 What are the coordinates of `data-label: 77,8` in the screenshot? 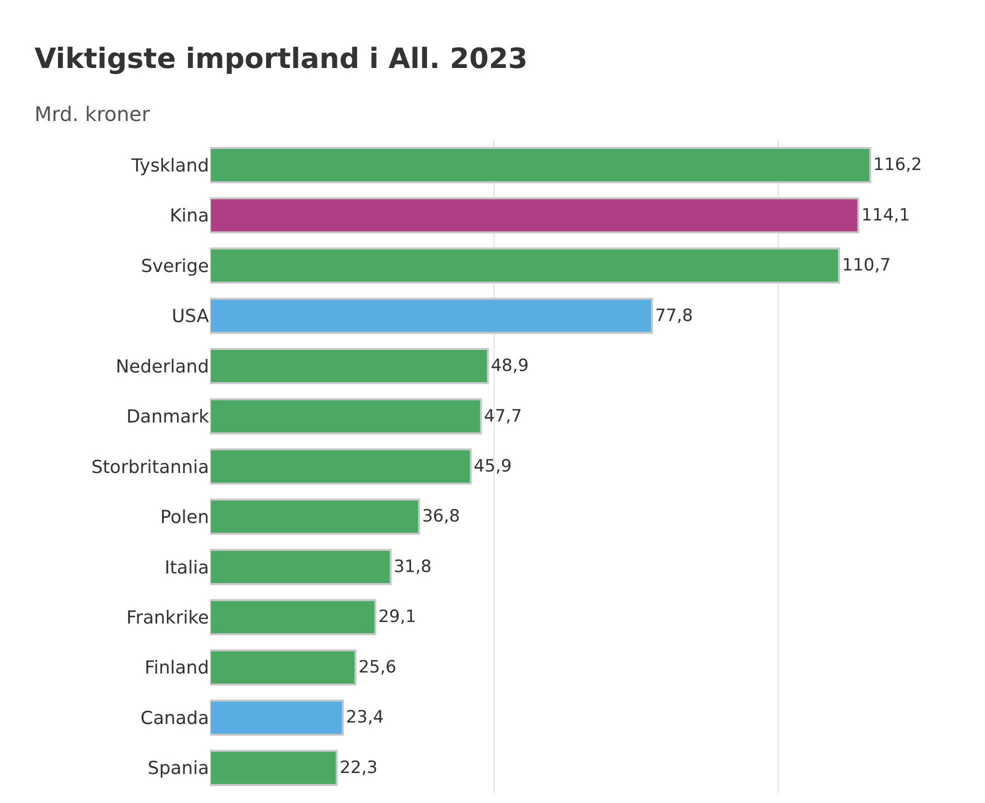 It's located at (674, 316).